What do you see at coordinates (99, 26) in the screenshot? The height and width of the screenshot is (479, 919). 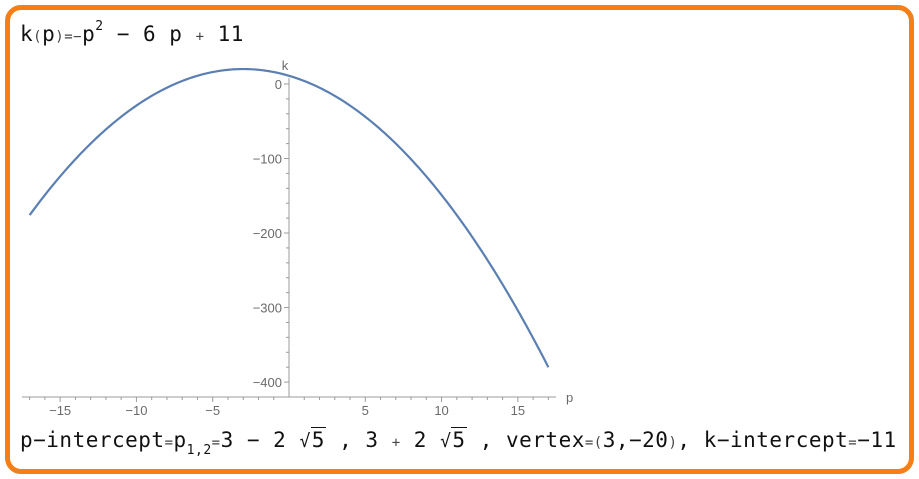 I see `formula-exponent: 2` at bounding box center [99, 26].